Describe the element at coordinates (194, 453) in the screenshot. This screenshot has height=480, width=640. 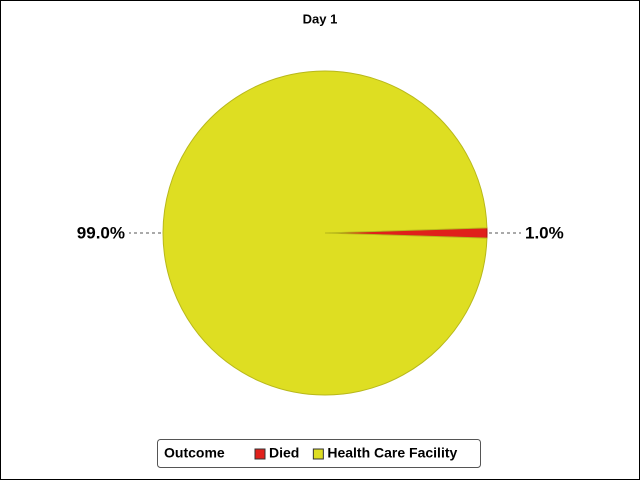
I see `legend-title: Outcome` at that location.